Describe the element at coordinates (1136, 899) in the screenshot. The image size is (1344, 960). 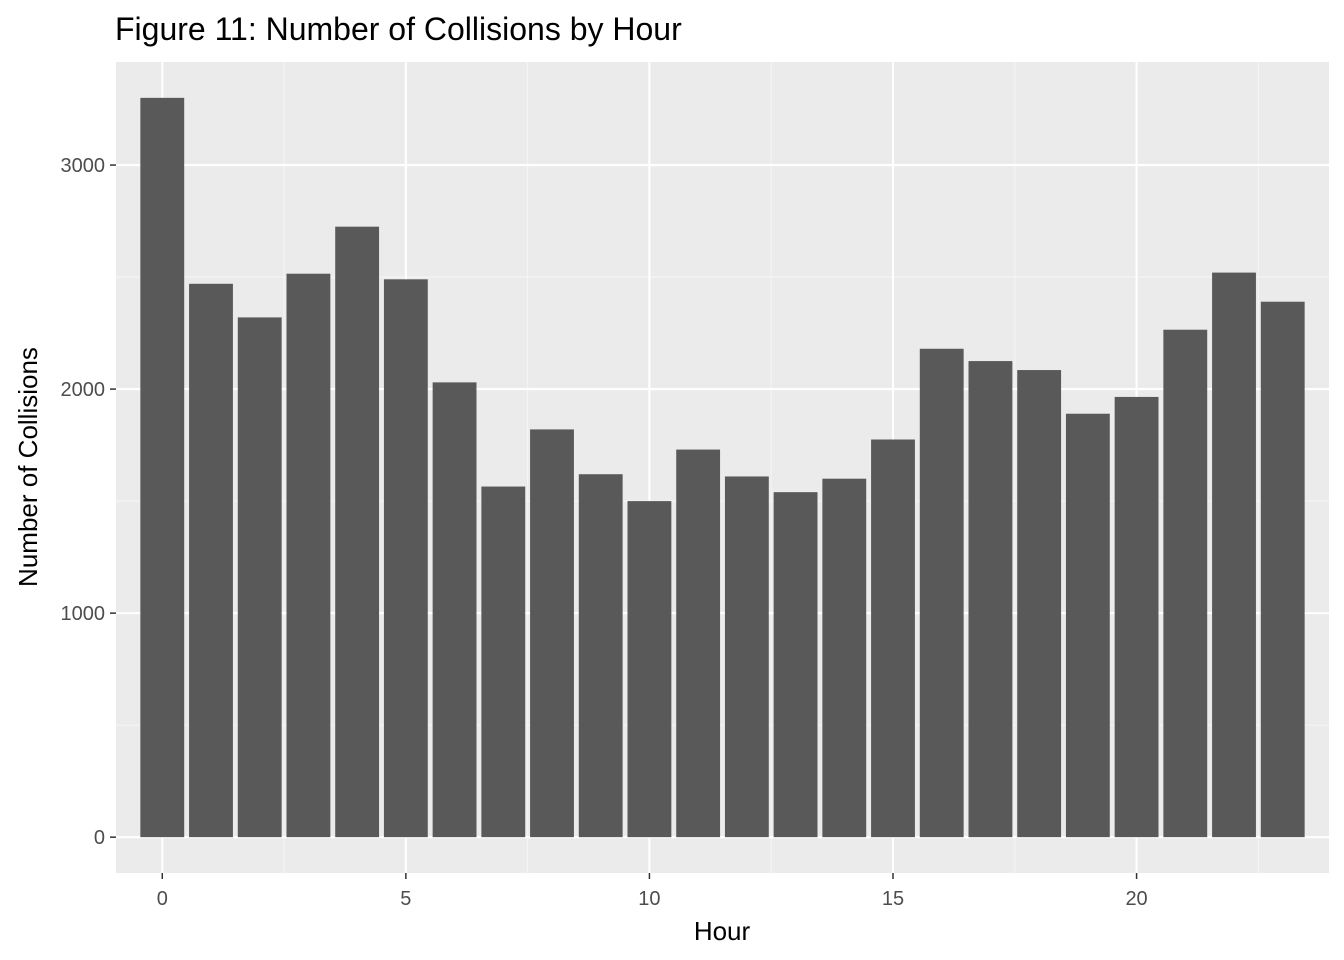
I see `x-tick-label: 20` at that location.